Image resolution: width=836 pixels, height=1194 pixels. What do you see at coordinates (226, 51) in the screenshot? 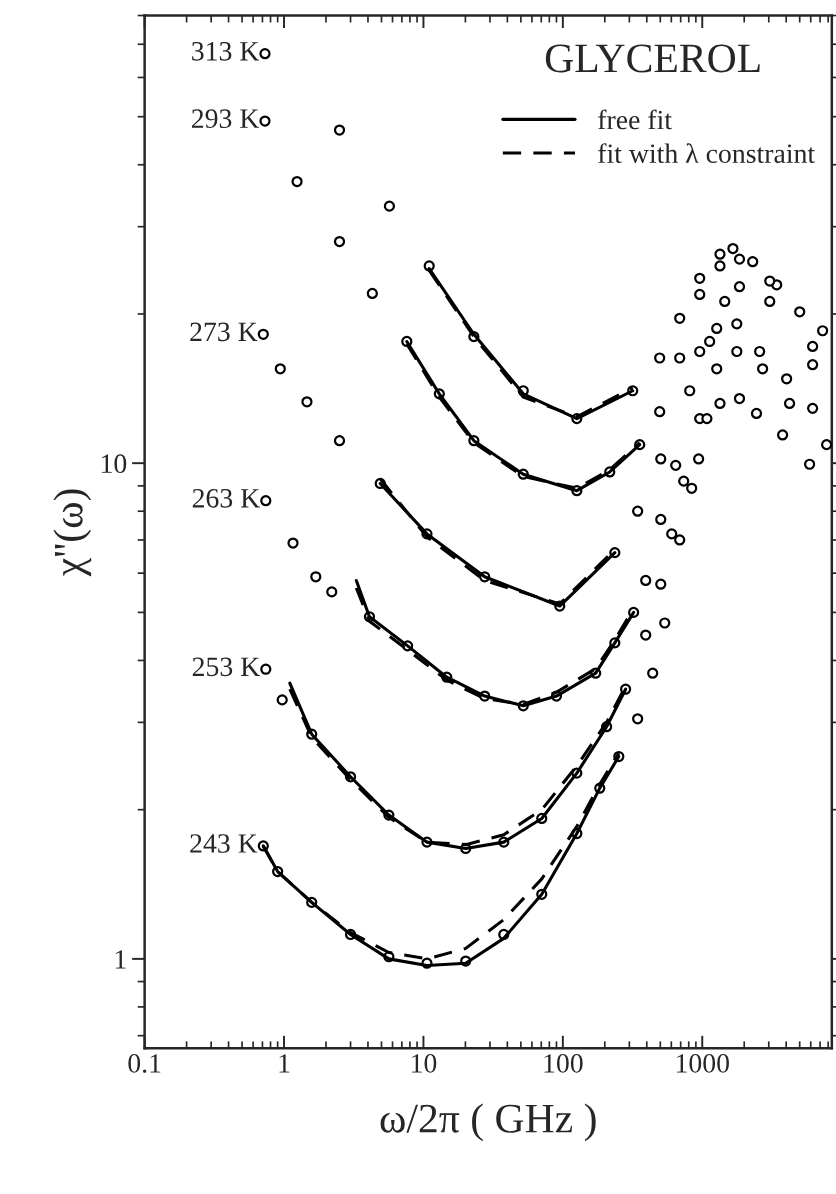
I see `annotation: 313 K` at bounding box center [226, 51].